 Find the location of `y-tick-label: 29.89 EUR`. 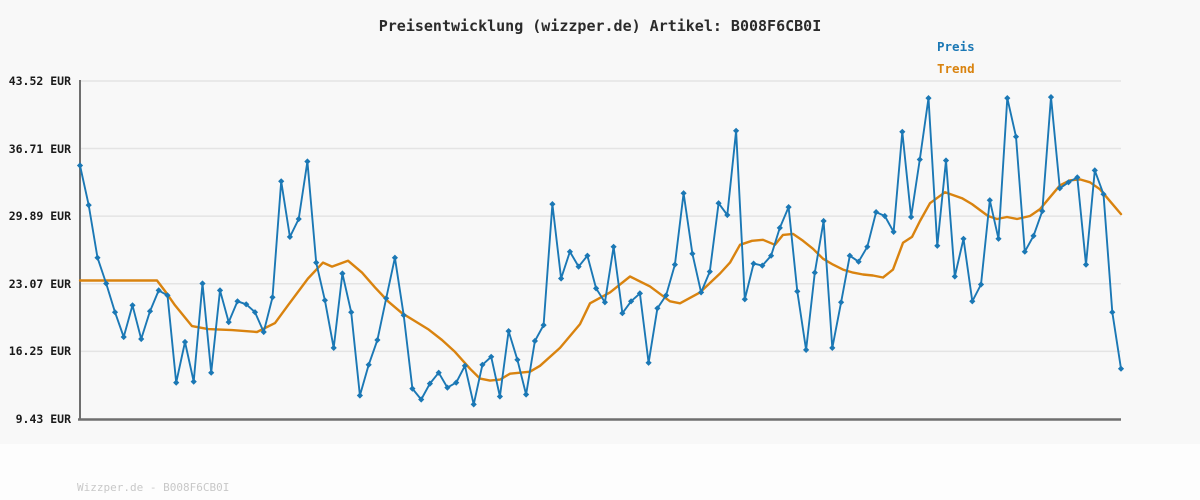

y-tick-label: 29.89 EUR is located at coordinates (39, 216).